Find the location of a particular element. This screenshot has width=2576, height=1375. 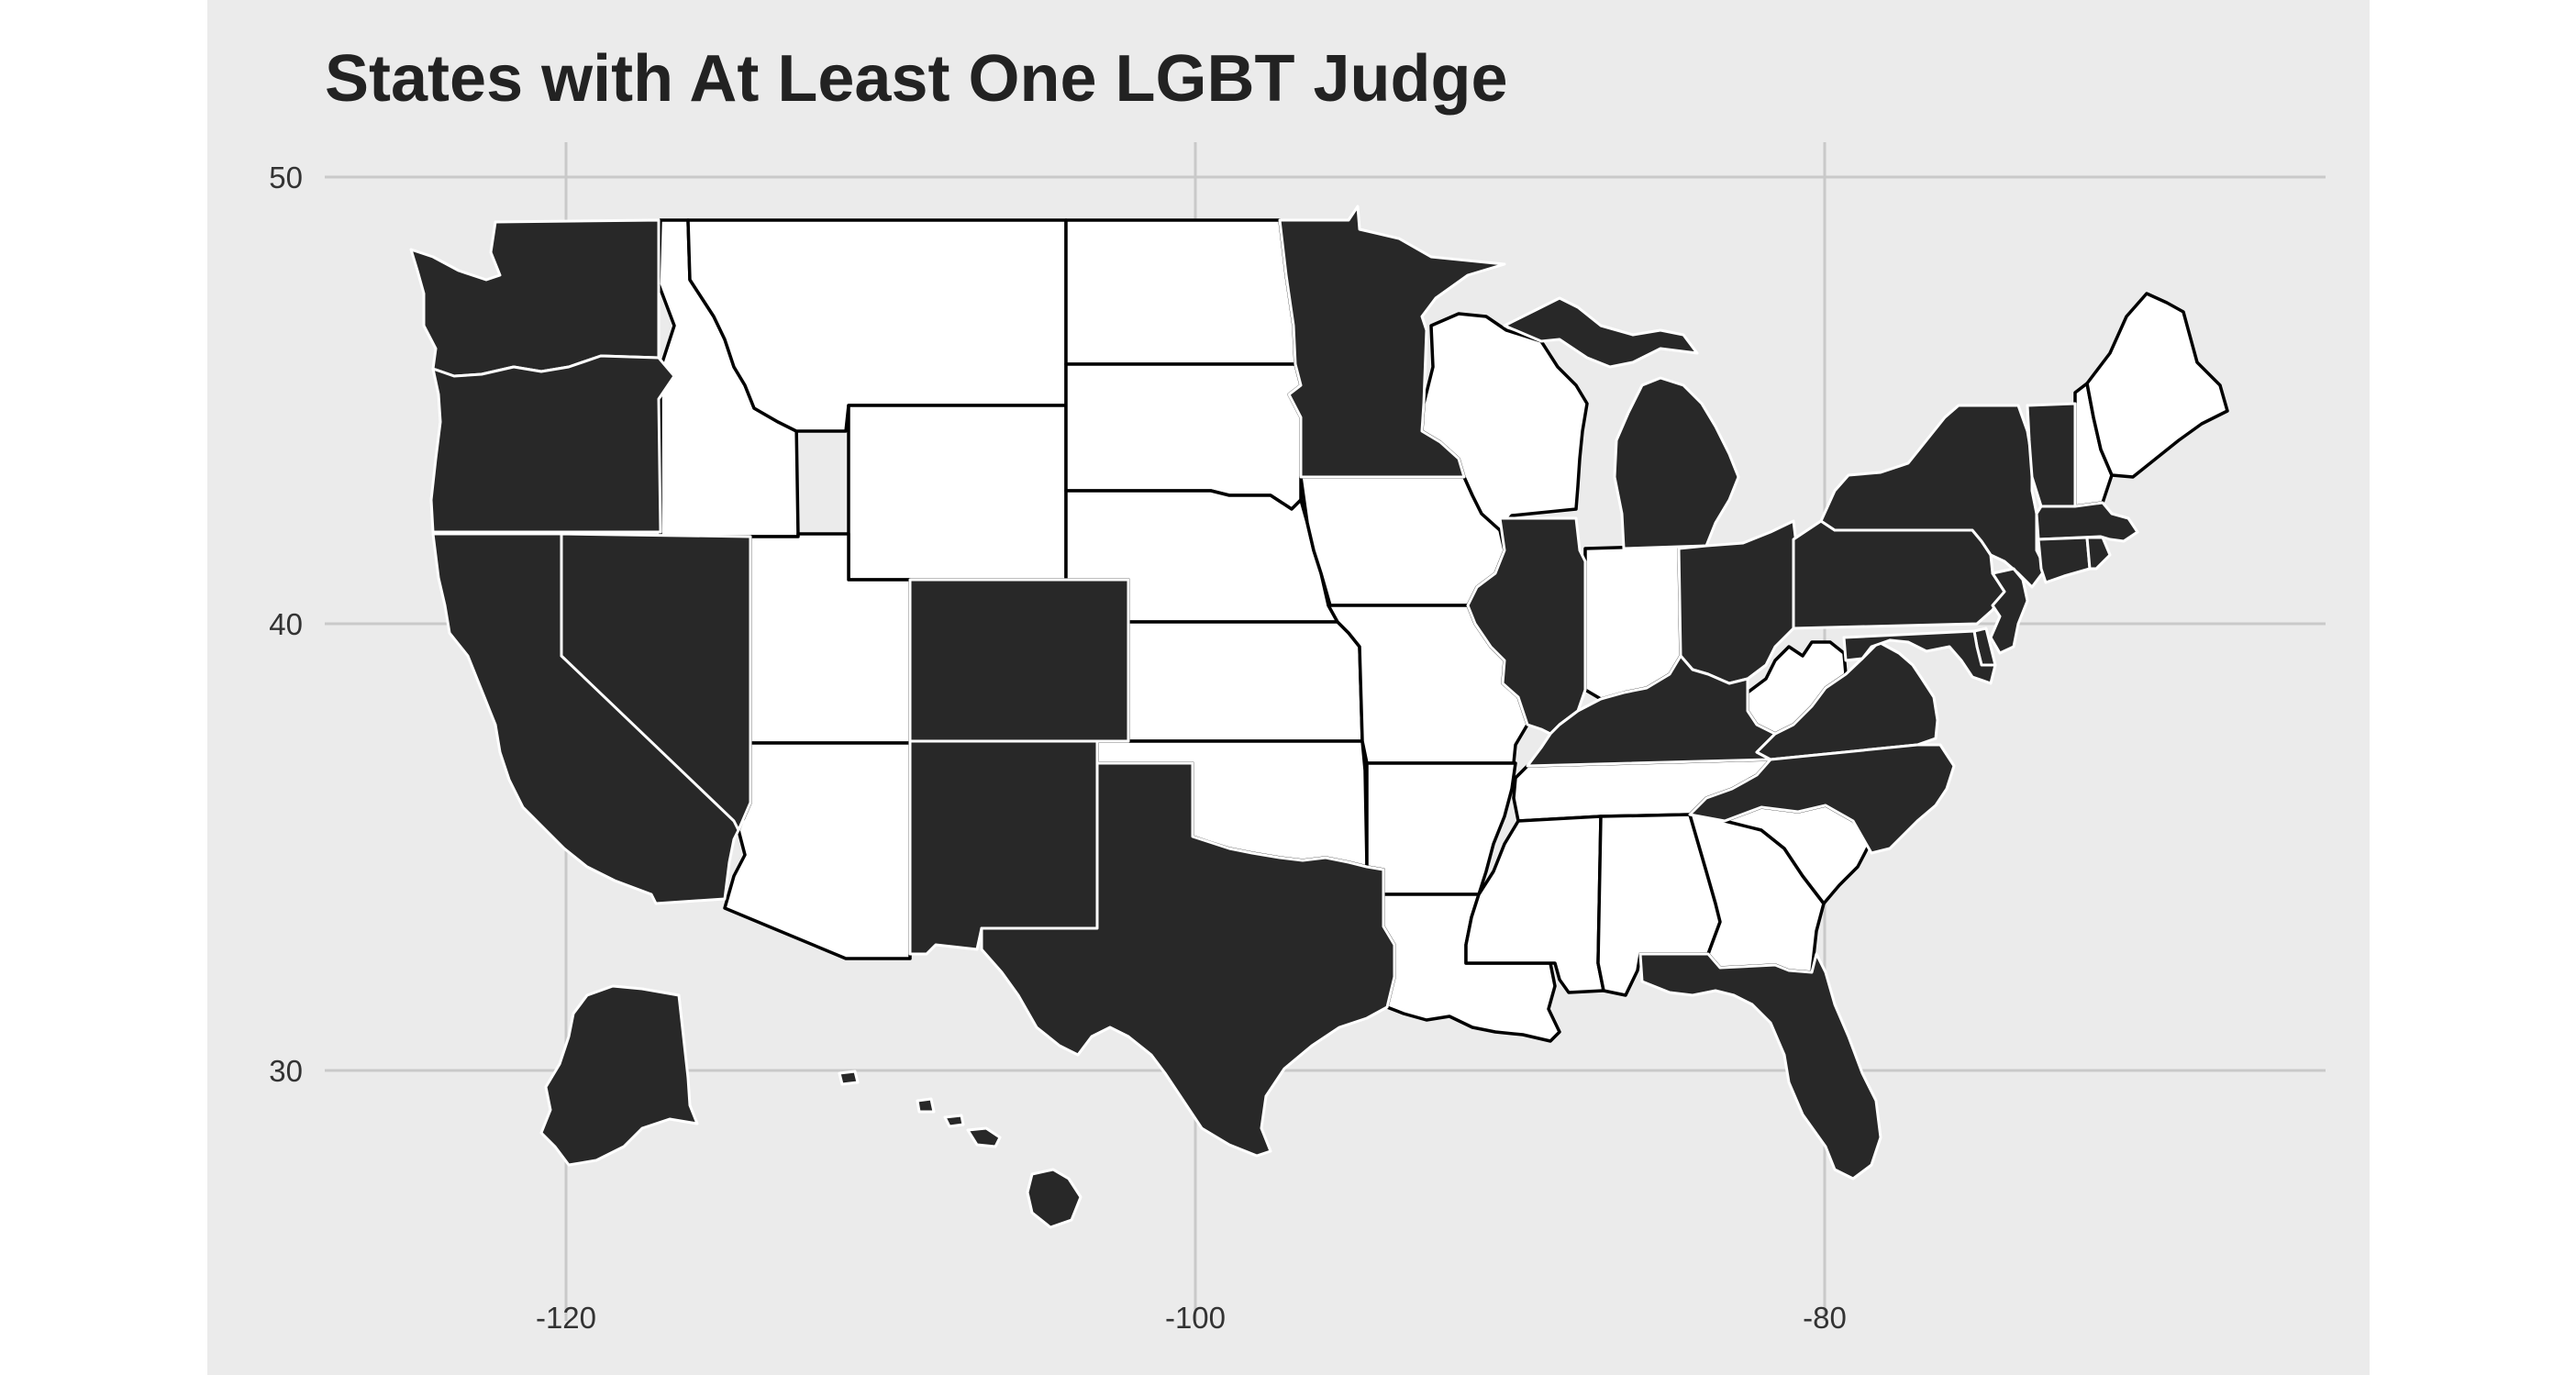

state-WA is located at coordinates (535, 298).